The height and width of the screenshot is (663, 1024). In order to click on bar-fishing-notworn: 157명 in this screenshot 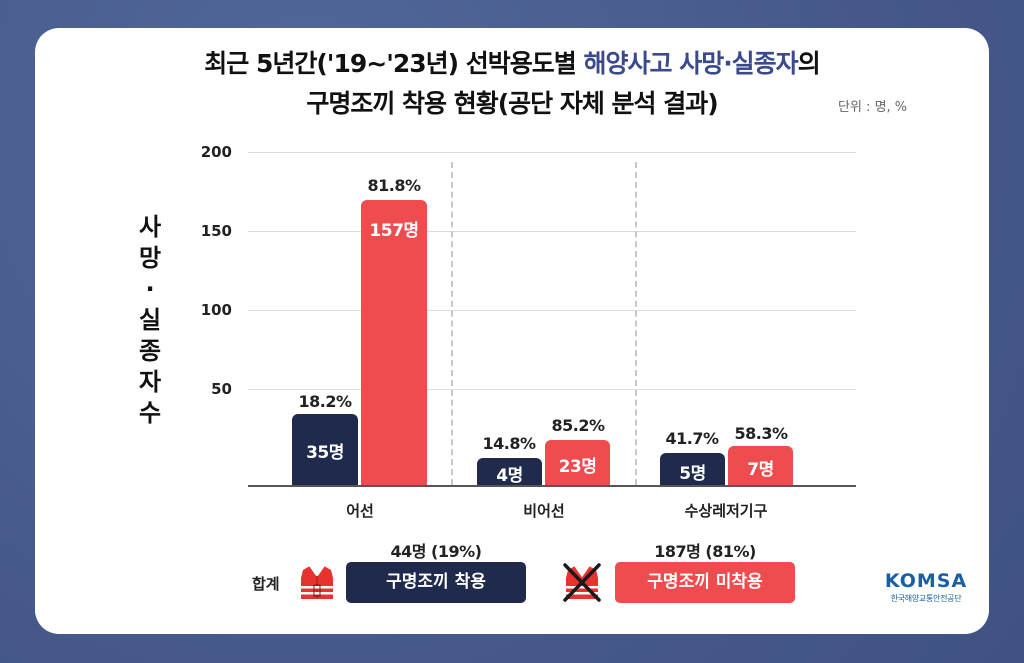, I will do `click(394, 343)`.